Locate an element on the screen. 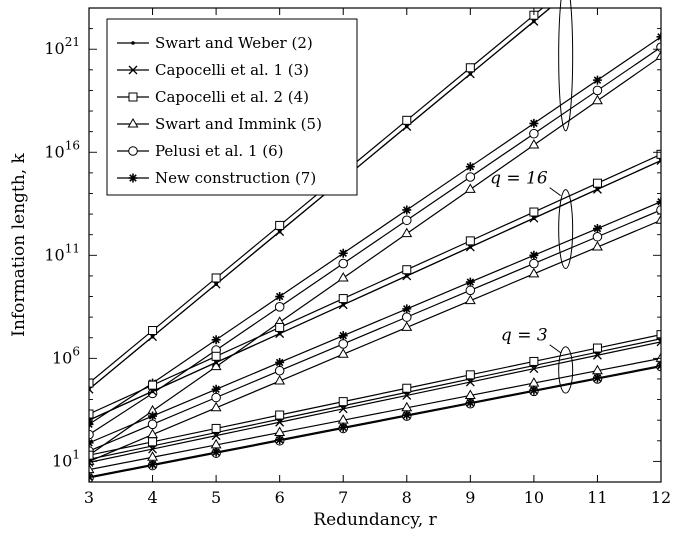  y-tick-label: 10¹¹ is located at coordinates (62, 252).